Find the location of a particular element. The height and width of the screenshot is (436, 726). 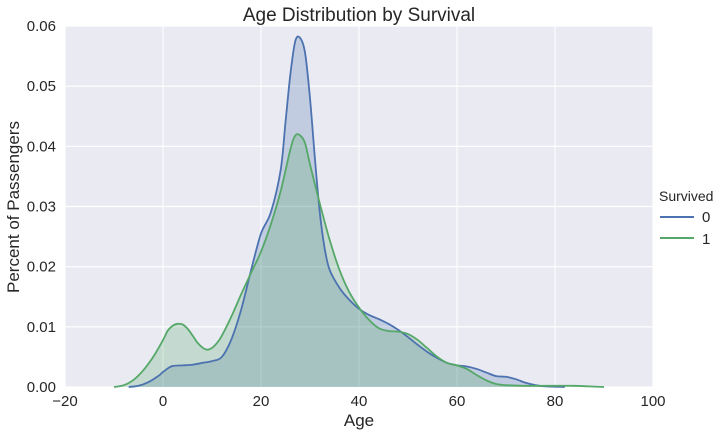

x-tick-labels: −20 0 20 40 60 80 100 is located at coordinates (358, 401).